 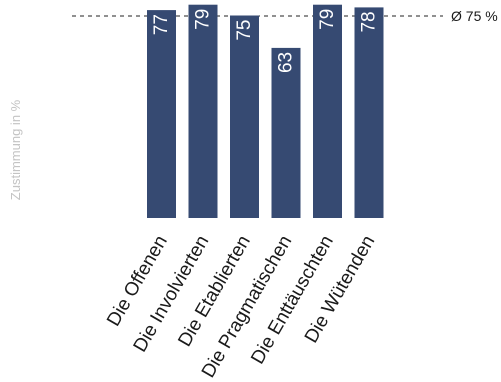 What do you see at coordinates (286, 62) in the screenshot?
I see `bar-value-label: 63` at bounding box center [286, 62].